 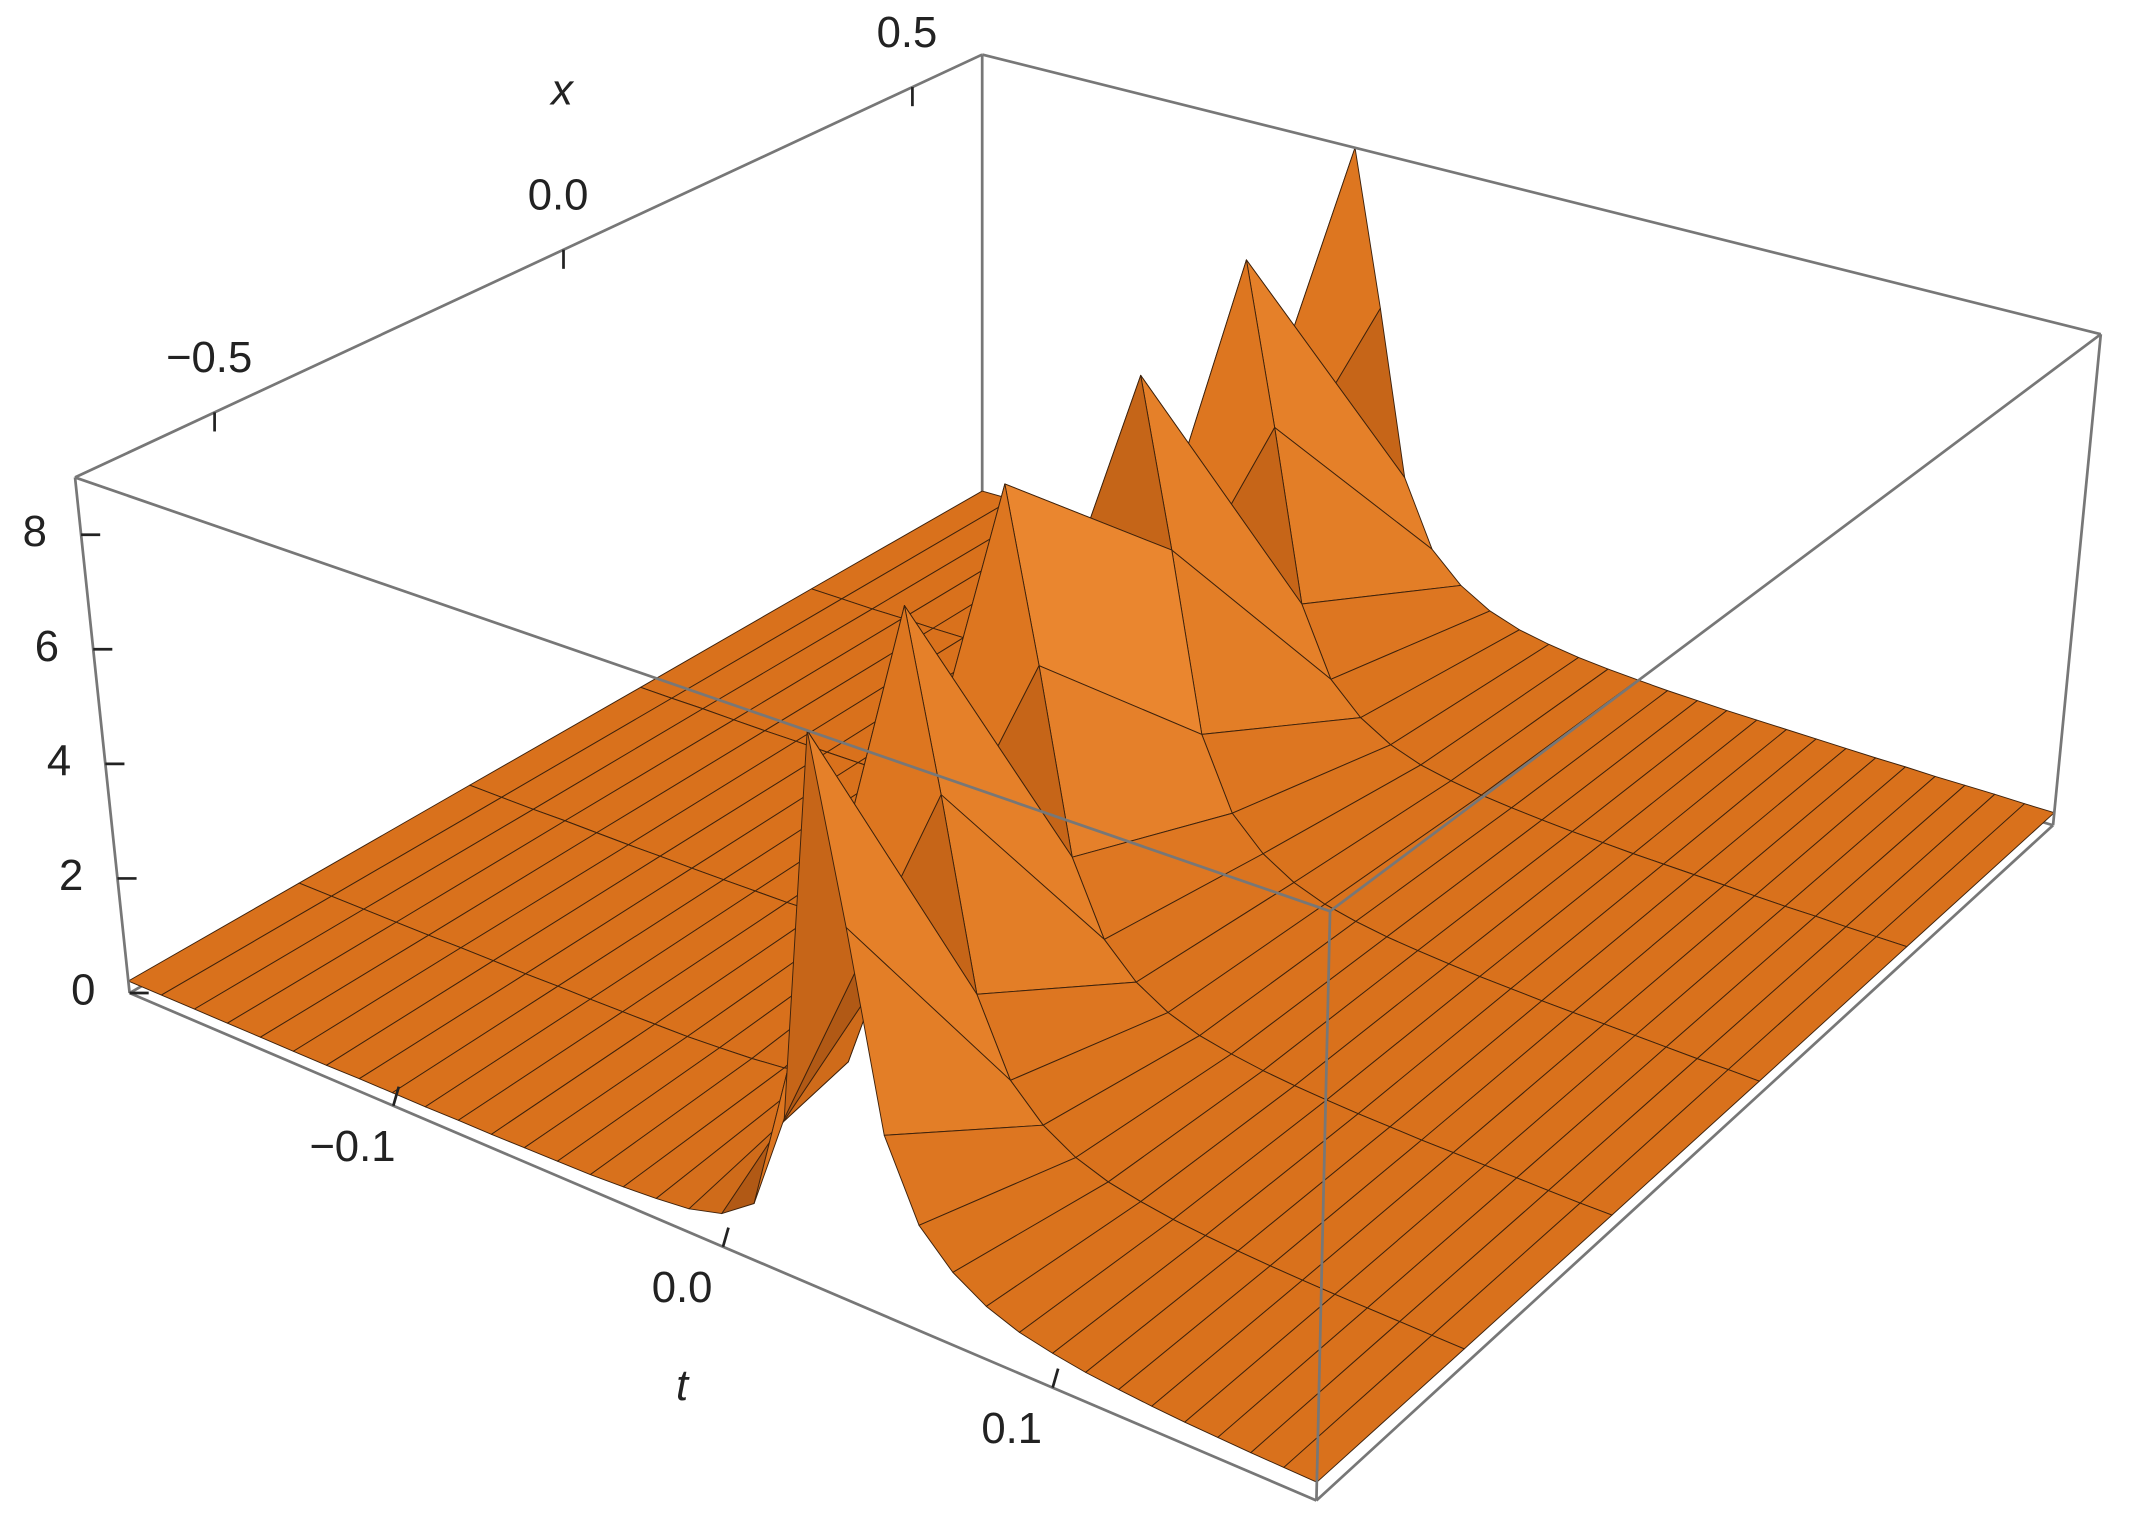 I want to click on z-tick-label: 8, so click(x=35, y=531).